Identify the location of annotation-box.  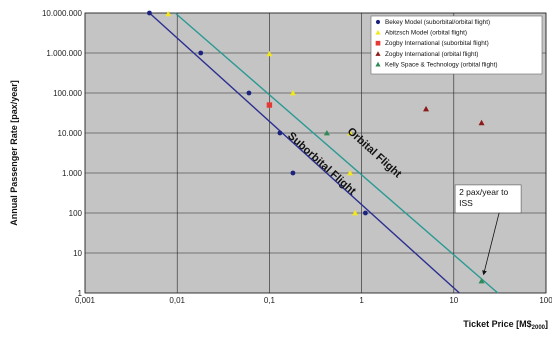
(488, 199).